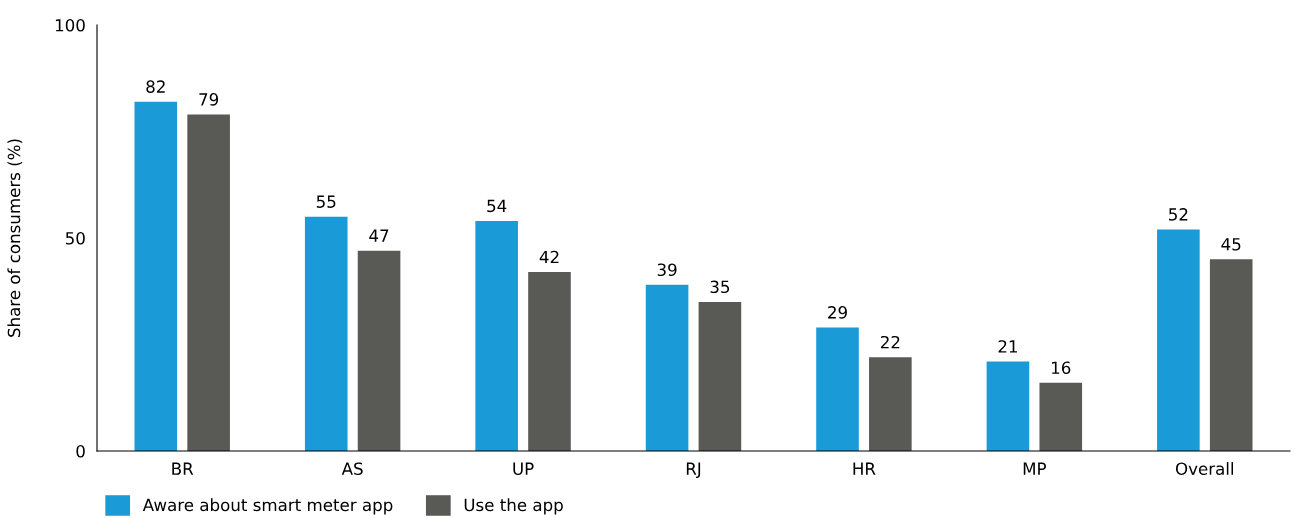 The height and width of the screenshot is (518, 1295). Describe the element at coordinates (864, 468) in the screenshot. I see `x-tick-label: HR` at that location.